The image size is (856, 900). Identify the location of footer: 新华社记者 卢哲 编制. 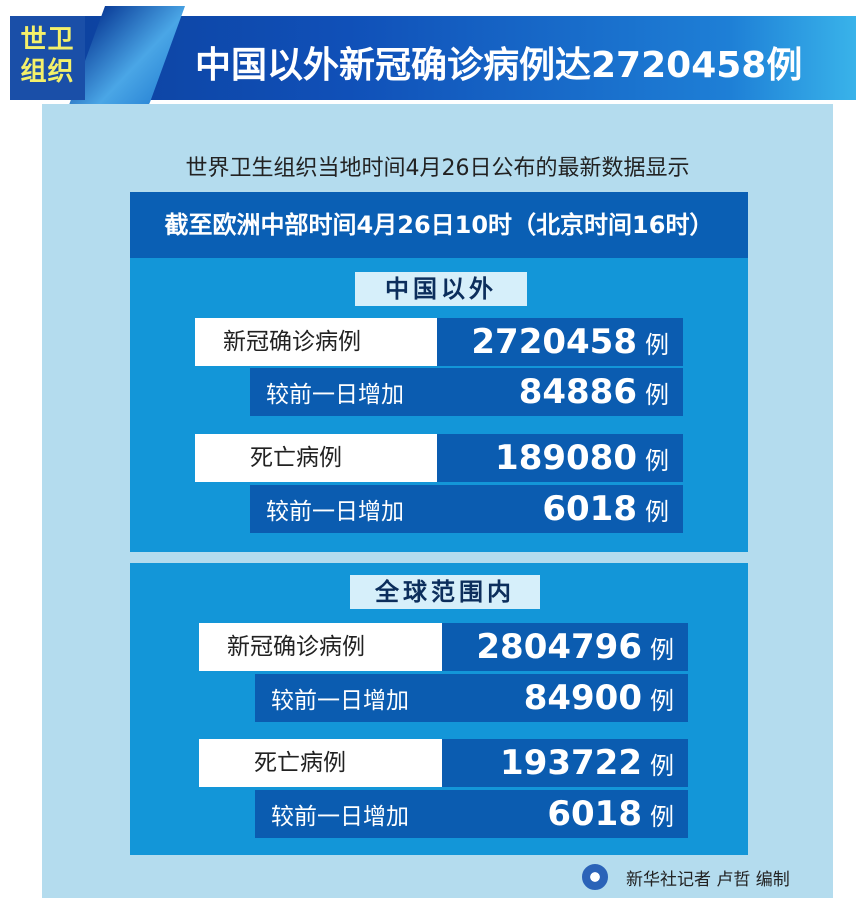
(686, 877).